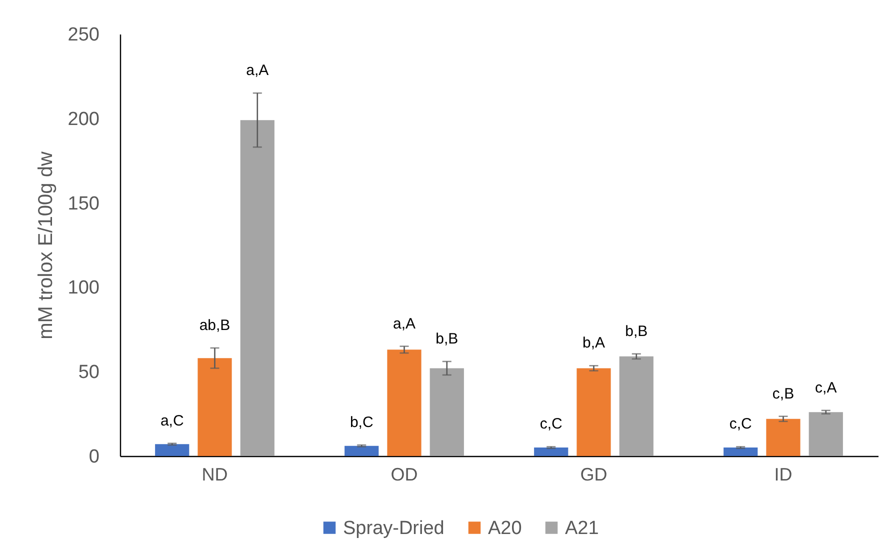 The height and width of the screenshot is (556, 882). Describe the element at coordinates (594, 343) in the screenshot. I see `data-label: b,A` at that location.